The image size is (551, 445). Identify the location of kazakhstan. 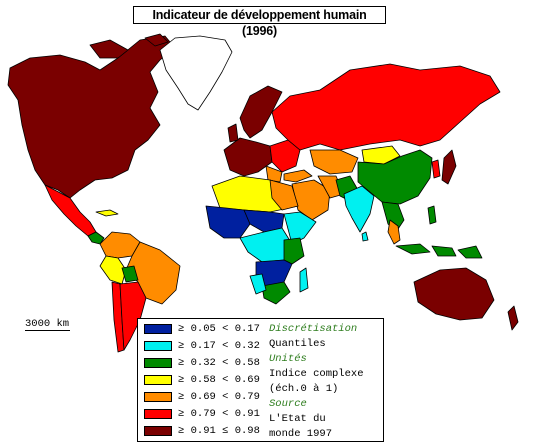
(334, 162).